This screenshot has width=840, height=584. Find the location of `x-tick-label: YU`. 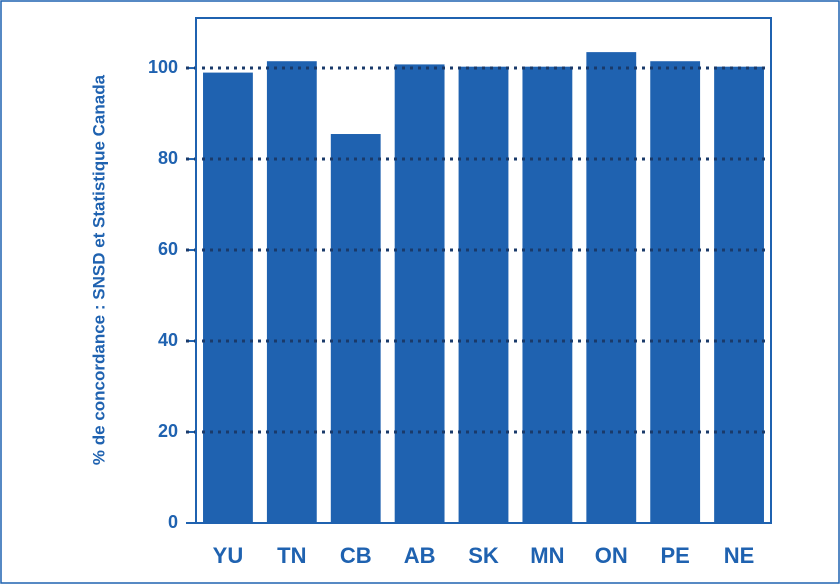

x-tick-label: YU is located at coordinates (228, 555).